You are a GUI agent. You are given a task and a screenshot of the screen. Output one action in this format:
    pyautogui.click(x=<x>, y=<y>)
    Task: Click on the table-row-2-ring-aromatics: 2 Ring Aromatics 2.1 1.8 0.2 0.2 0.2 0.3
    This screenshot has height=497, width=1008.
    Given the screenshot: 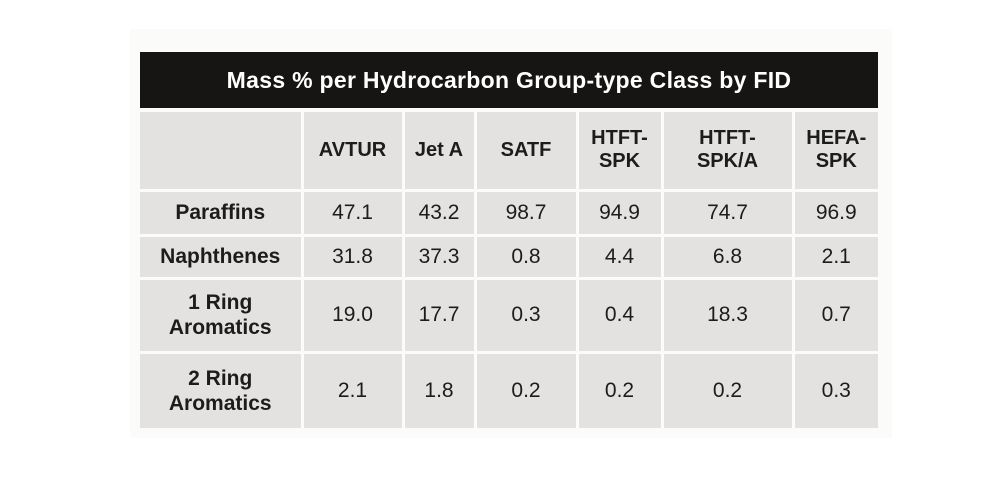 What is the action you would take?
    pyautogui.click(x=509, y=389)
    